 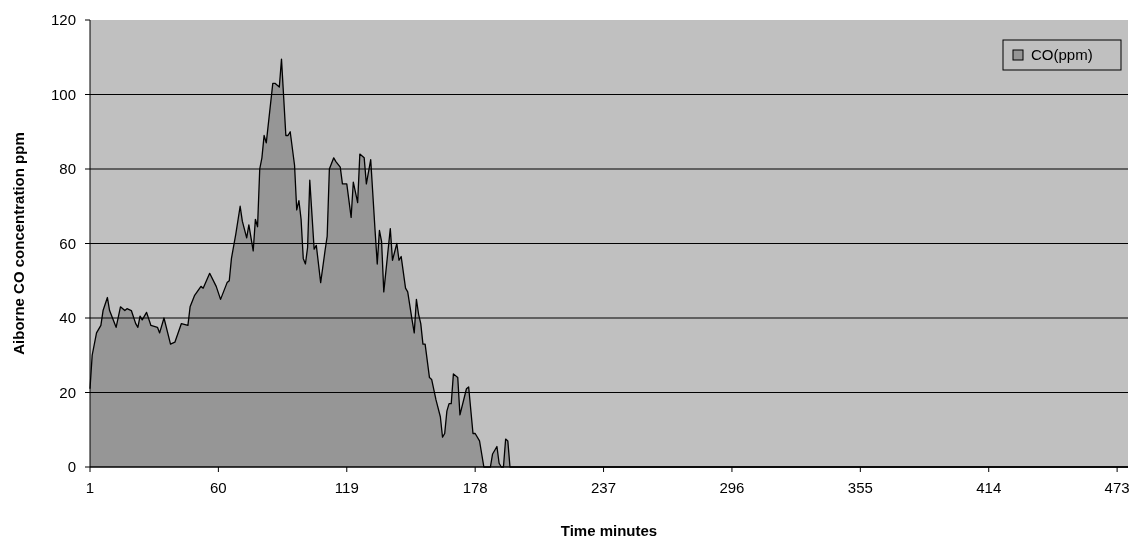 I want to click on y-tick-label: 40, so click(x=67, y=318).